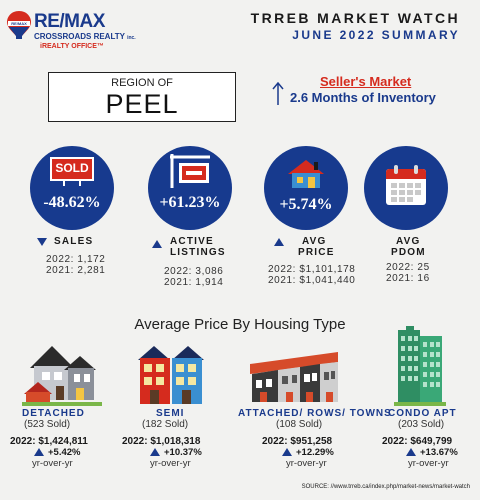 This screenshot has height=500, width=480. I want to click on arrow-up-icon, so click(278, 93).